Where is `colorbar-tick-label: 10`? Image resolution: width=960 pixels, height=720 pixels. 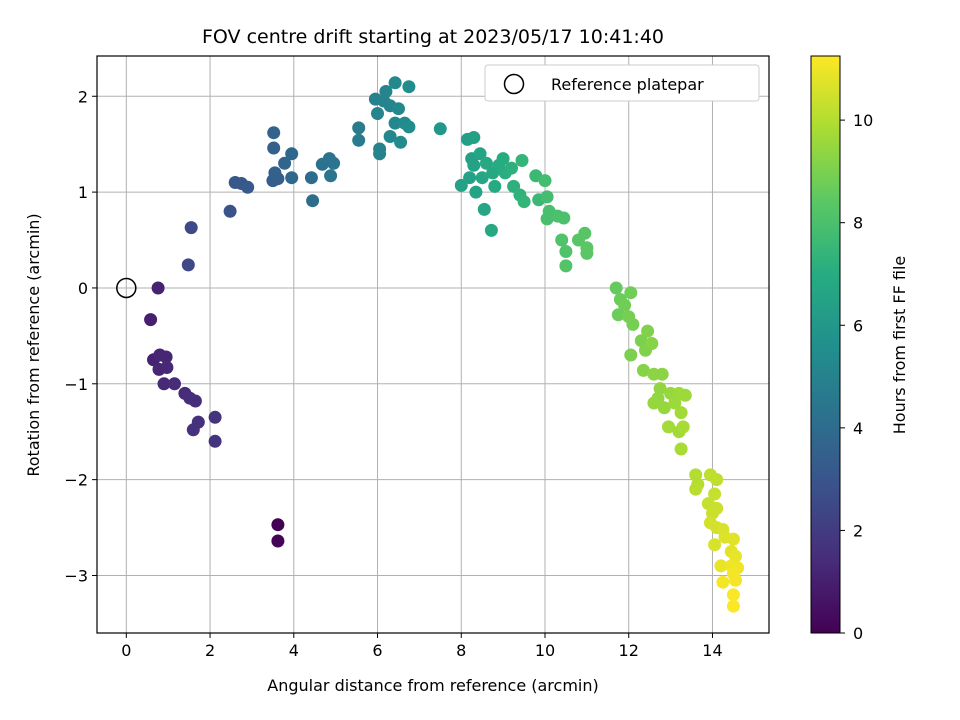 colorbar-tick-label: 10 is located at coordinates (863, 120).